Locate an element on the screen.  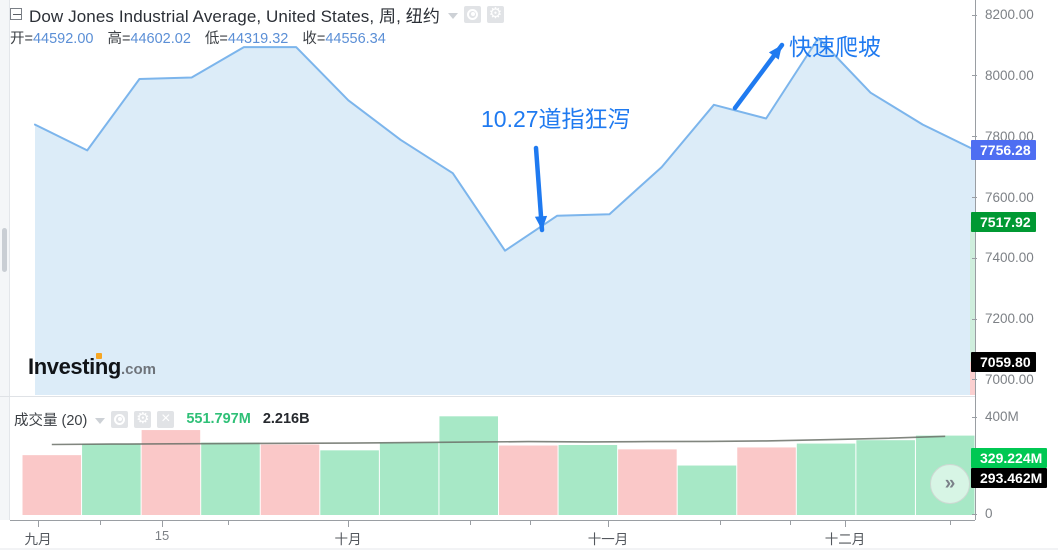
price-tick: 8200.00 is located at coordinates (1003, 15).